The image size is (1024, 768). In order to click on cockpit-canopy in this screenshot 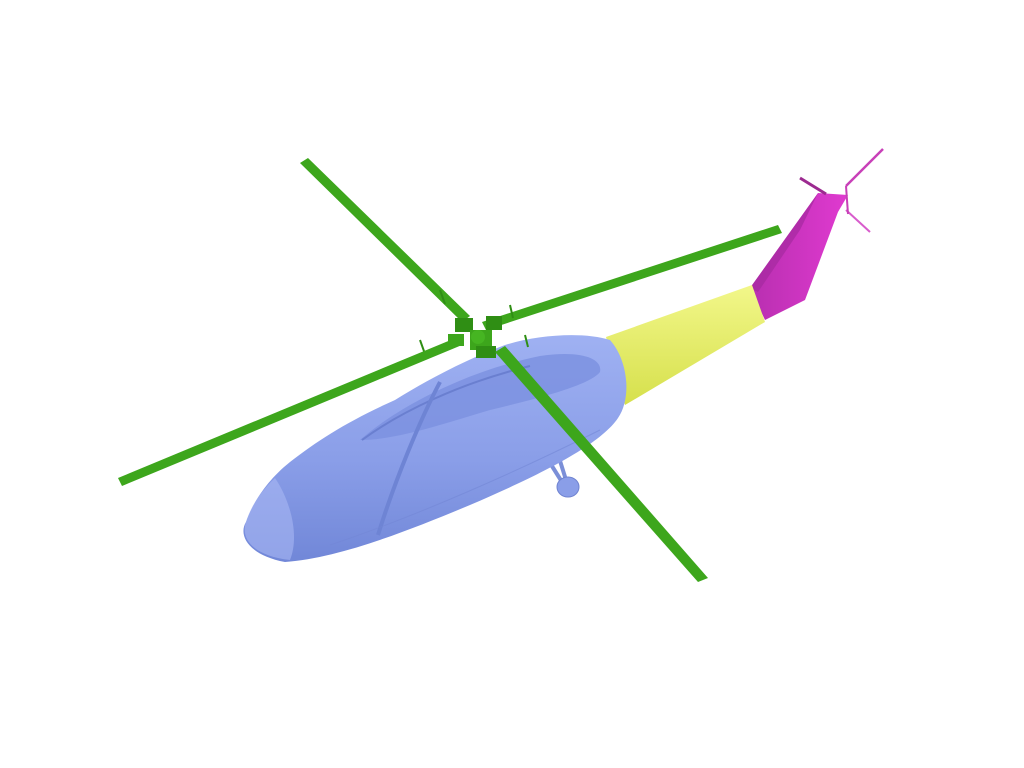, I will do `click(480, 396)`.